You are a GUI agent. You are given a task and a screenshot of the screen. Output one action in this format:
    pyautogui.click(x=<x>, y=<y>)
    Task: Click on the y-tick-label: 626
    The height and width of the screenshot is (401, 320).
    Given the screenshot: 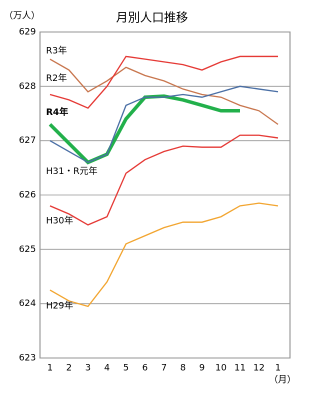 What is the action you would take?
    pyautogui.click(x=27, y=196)
    